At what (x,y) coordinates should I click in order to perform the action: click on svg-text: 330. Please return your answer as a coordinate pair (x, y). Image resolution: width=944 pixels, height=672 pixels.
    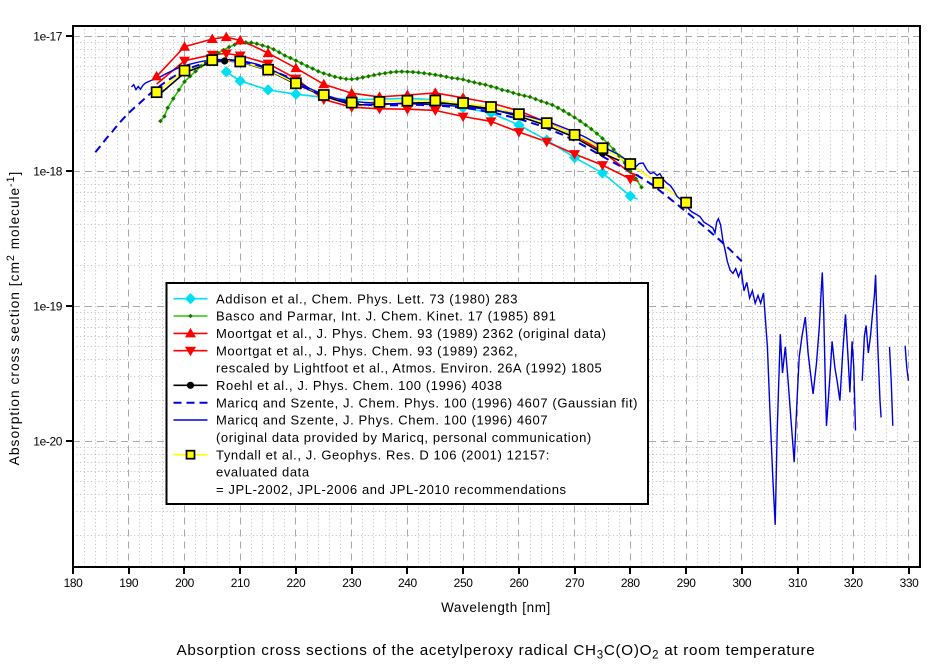
    Looking at the image, I should click on (910, 583).